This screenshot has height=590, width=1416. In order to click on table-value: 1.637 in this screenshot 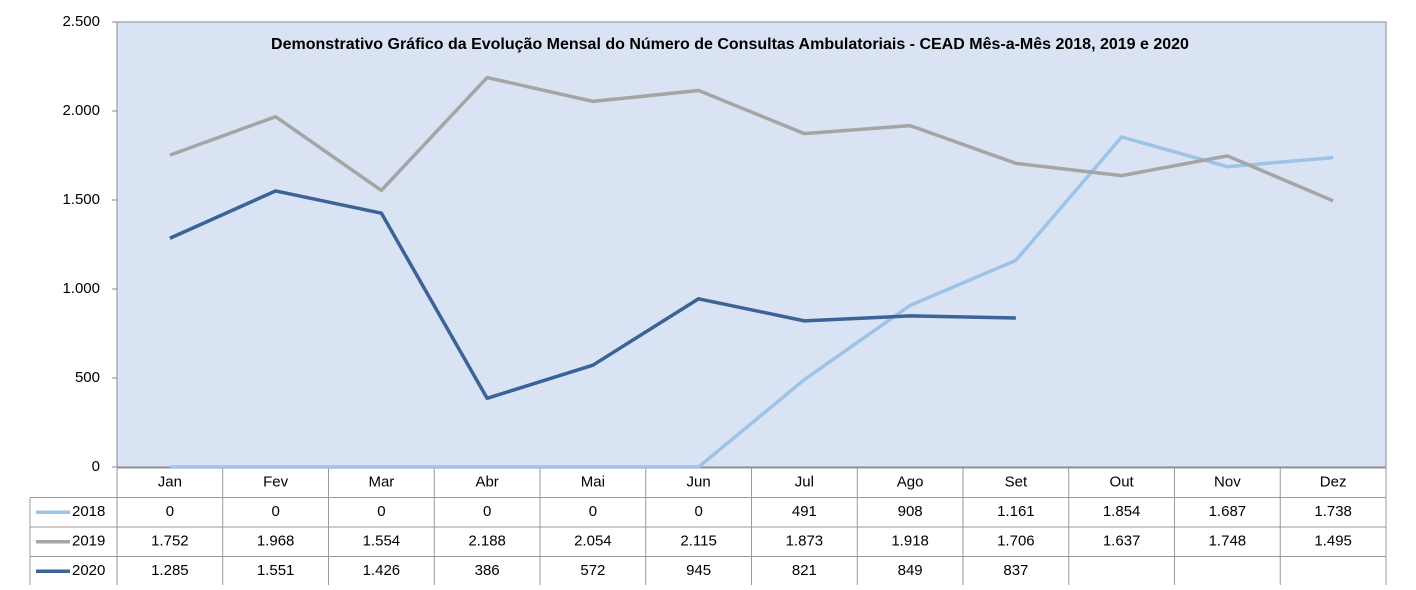, I will do `click(1122, 541)`.